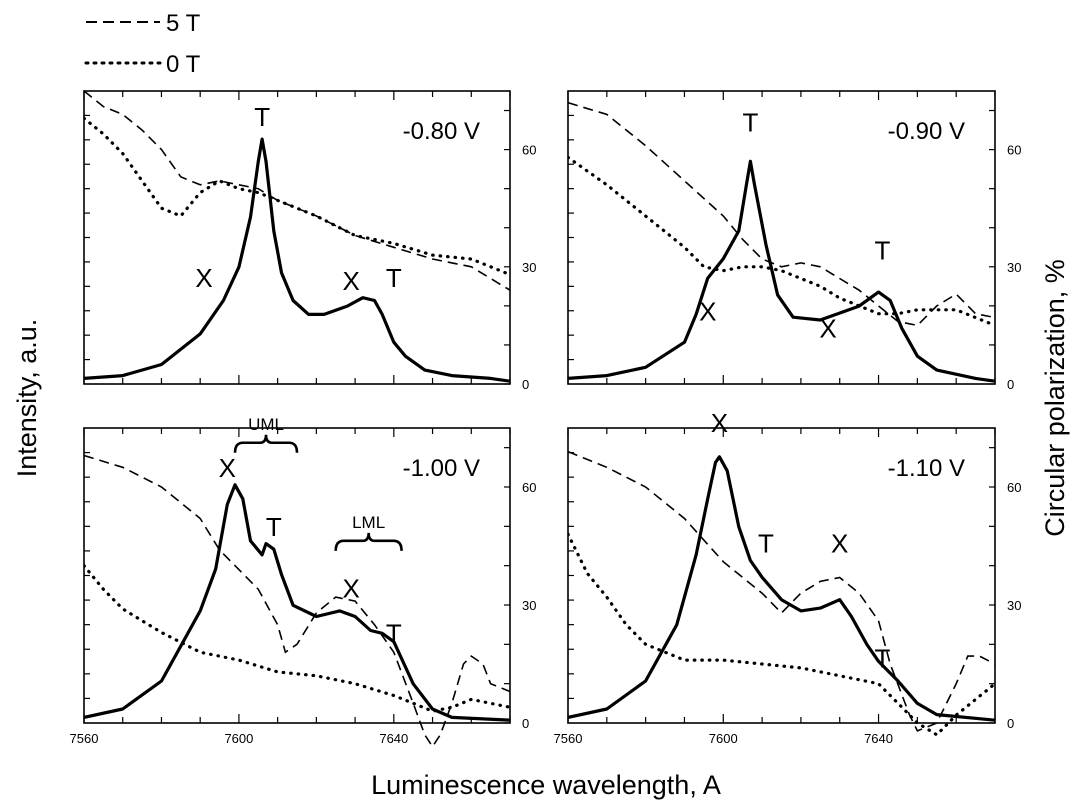  Describe the element at coordinates (926, 131) in the screenshot. I see `panel-title: -0.90 V` at that location.